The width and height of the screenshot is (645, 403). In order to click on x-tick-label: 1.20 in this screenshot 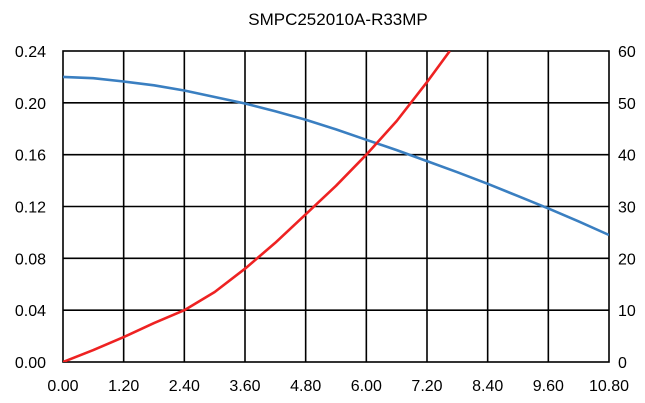, I will do `click(123, 386)`.